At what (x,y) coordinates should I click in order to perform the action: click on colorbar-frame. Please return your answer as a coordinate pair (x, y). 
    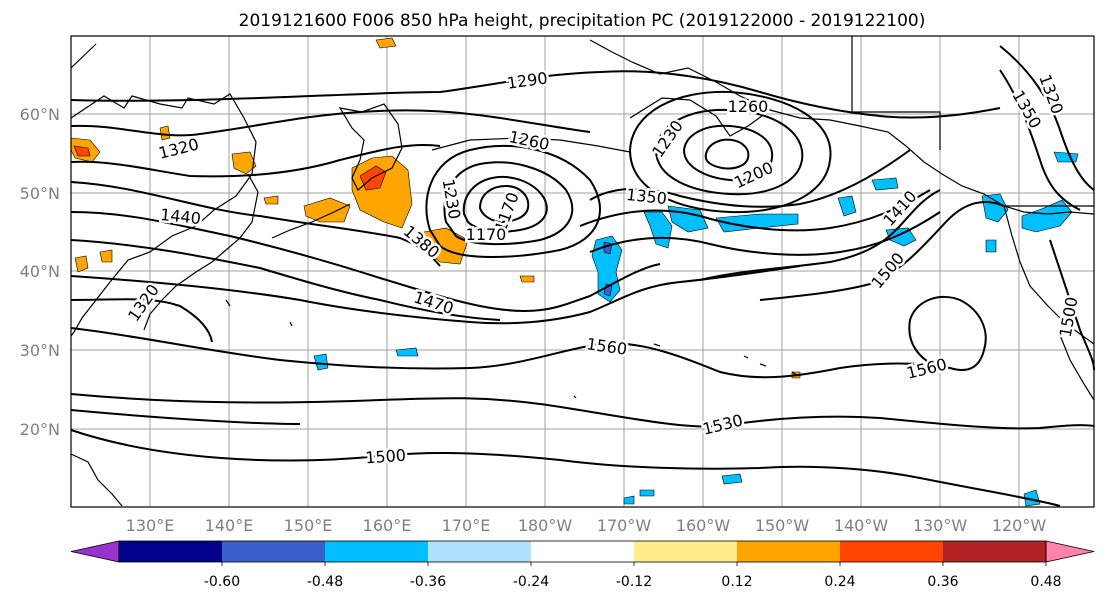
    Looking at the image, I should click on (582, 551).